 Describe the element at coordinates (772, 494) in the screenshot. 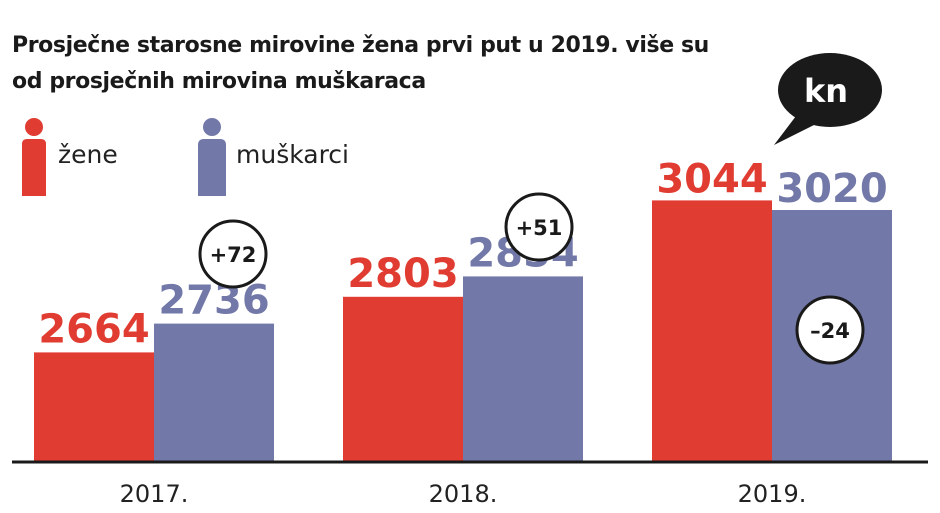

I see `x-axis-label-2: 2019.` at that location.